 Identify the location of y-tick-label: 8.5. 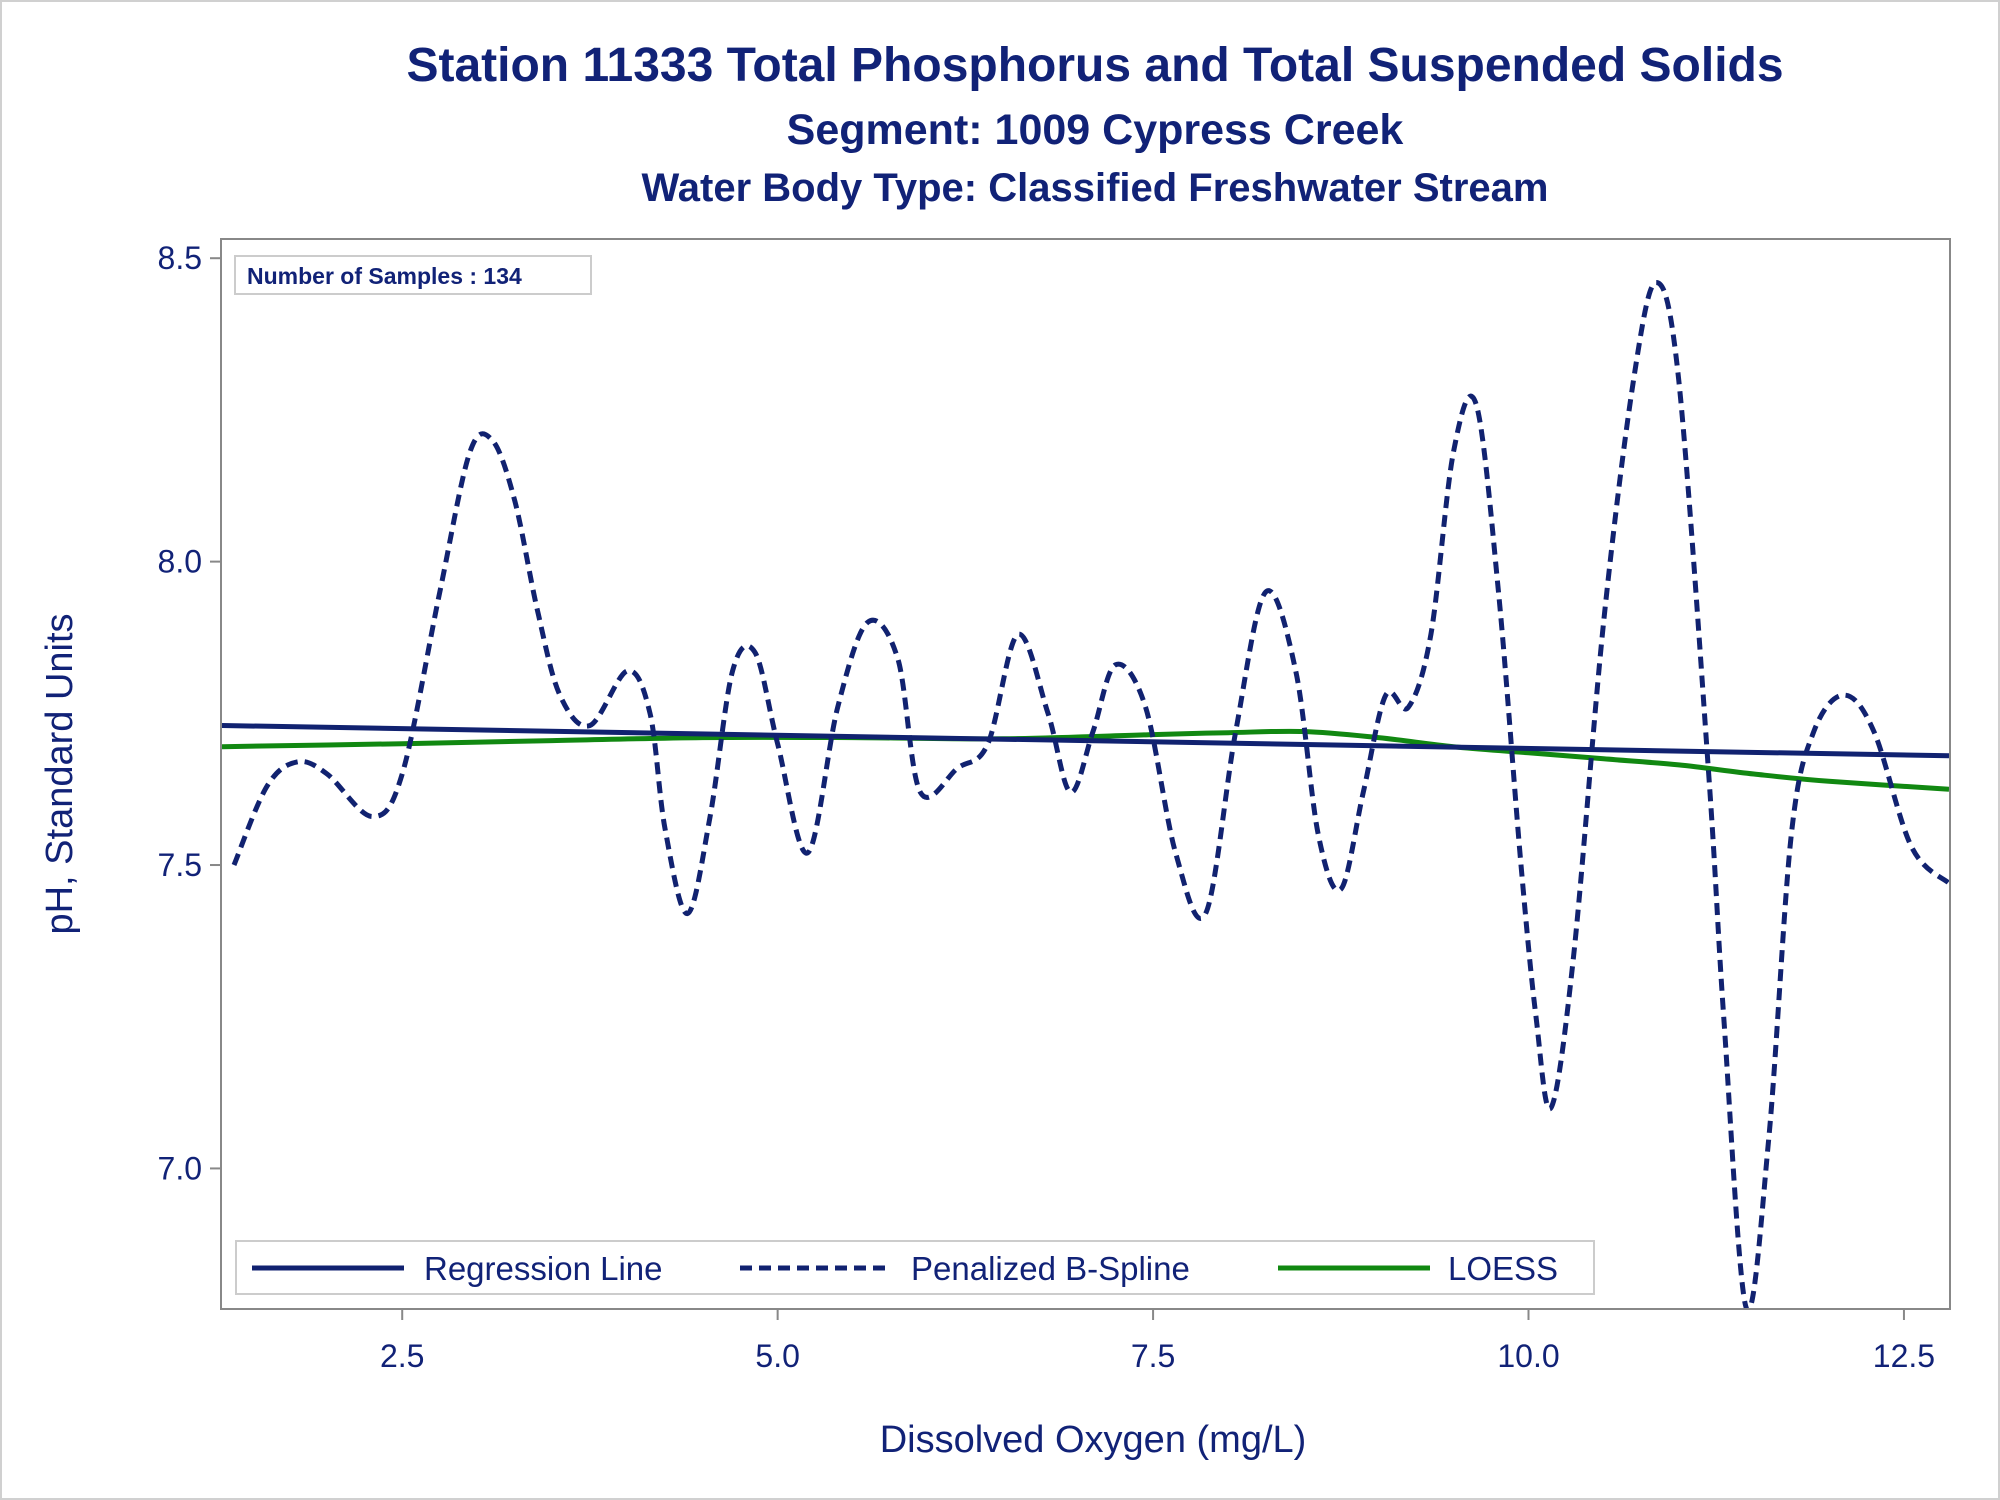
(180, 258).